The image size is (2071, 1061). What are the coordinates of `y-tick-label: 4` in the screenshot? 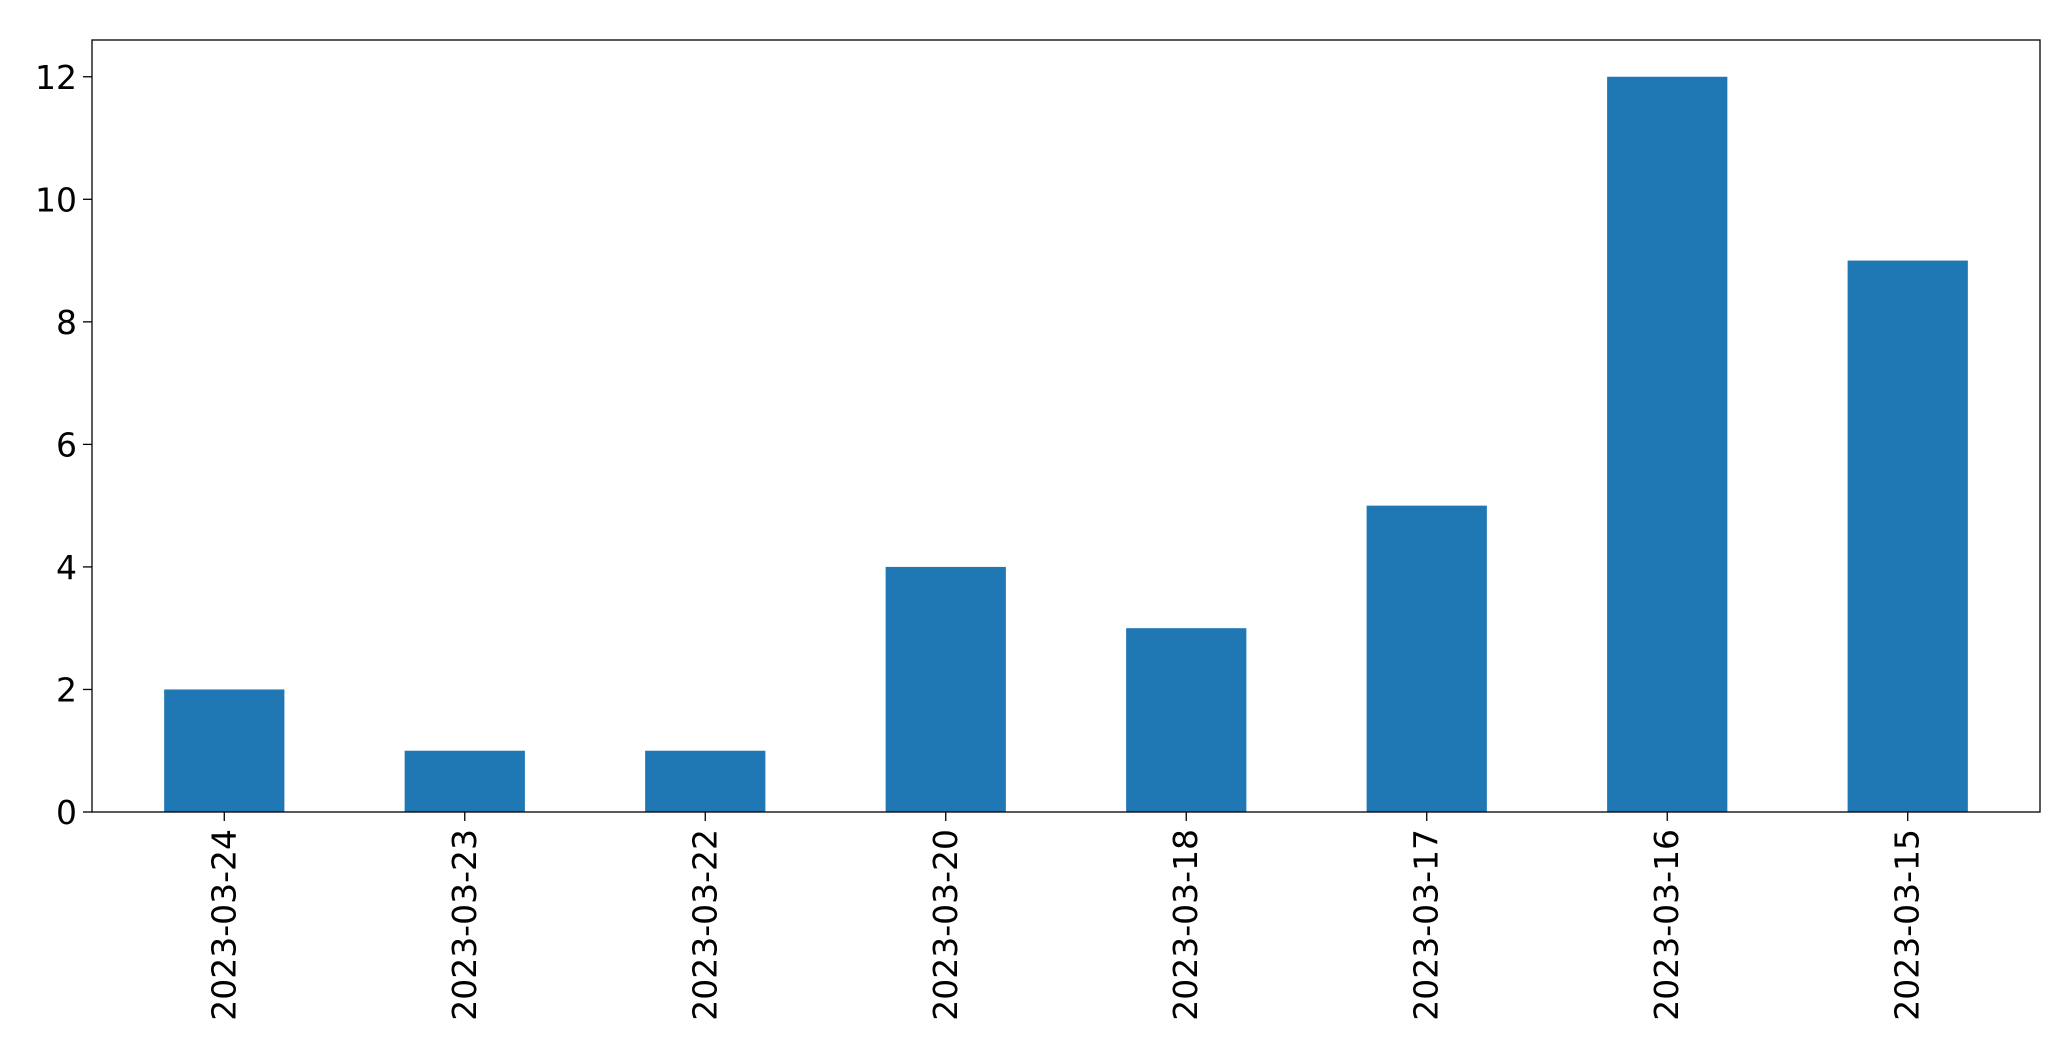 It's located at (66, 567).